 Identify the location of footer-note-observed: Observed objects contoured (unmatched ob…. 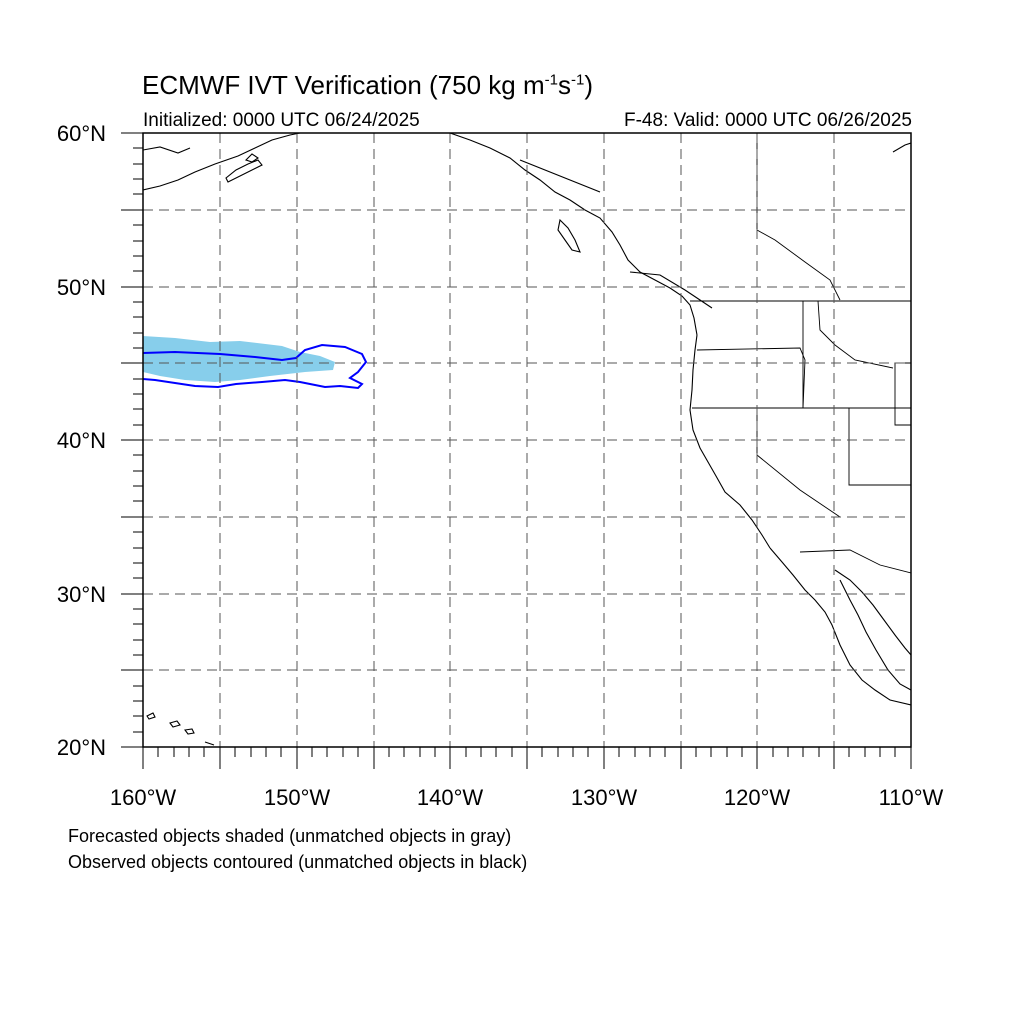
(298, 862).